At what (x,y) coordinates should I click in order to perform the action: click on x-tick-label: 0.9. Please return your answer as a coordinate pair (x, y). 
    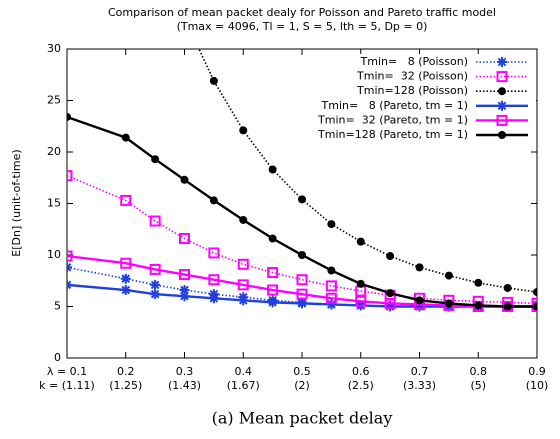
    Looking at the image, I should click on (537, 371).